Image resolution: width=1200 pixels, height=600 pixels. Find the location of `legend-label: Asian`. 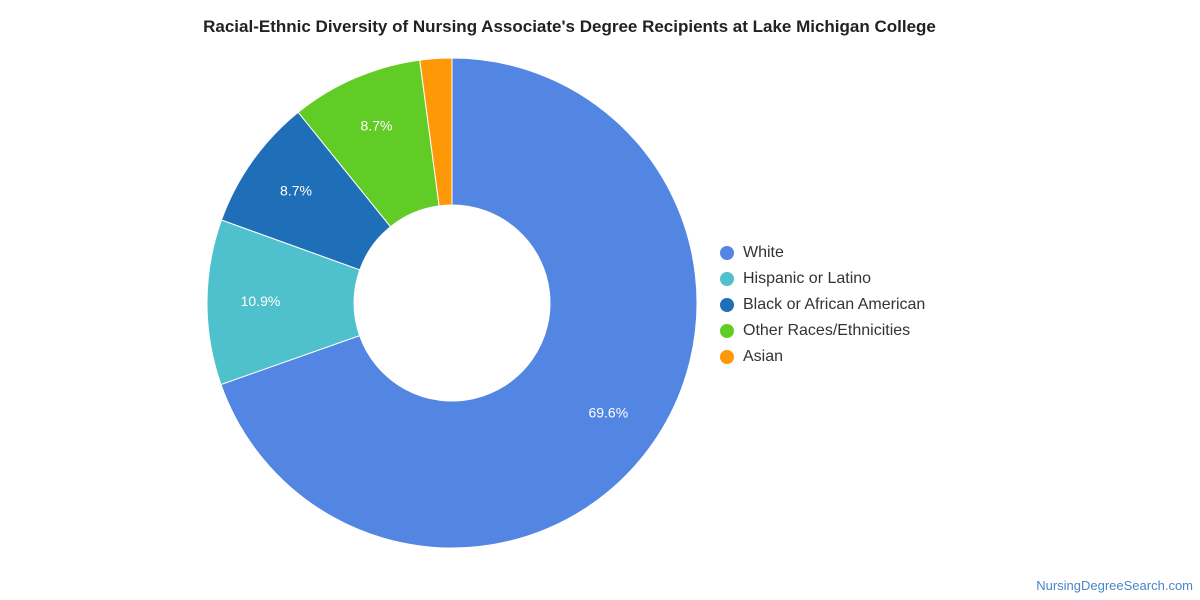

legend-label: Asian is located at coordinates (763, 356).